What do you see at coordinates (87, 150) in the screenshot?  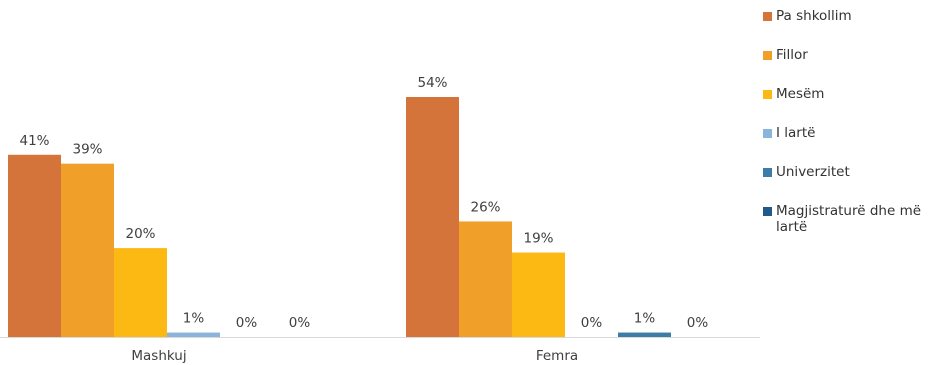 I see `data-label: 39%` at bounding box center [87, 150].